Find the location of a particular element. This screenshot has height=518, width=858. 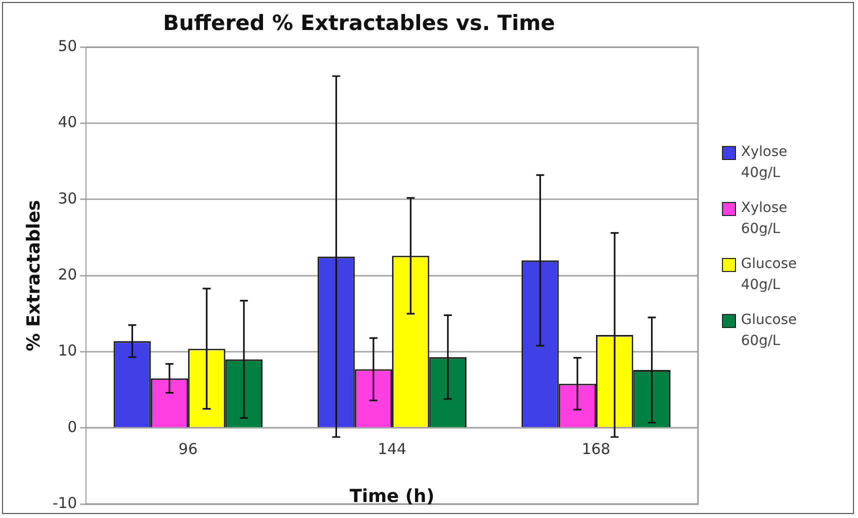

chart-title: Buffered % Extractables vs. Time is located at coordinates (359, 23).